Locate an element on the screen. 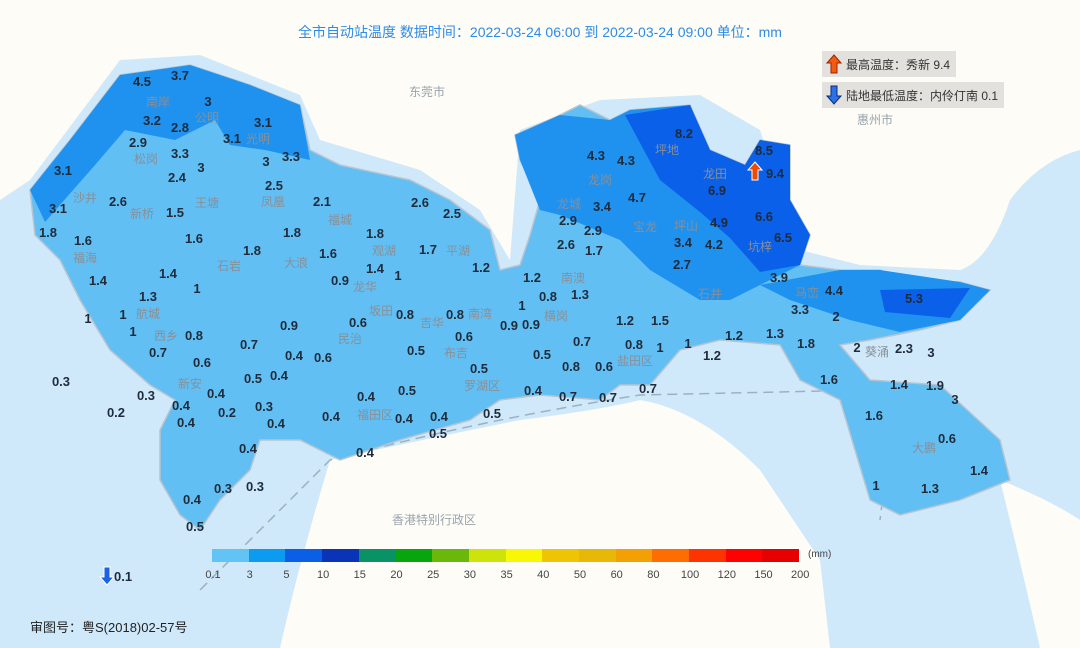  max-temp-label: 最高温度：秀新 9.4 is located at coordinates (898, 64).